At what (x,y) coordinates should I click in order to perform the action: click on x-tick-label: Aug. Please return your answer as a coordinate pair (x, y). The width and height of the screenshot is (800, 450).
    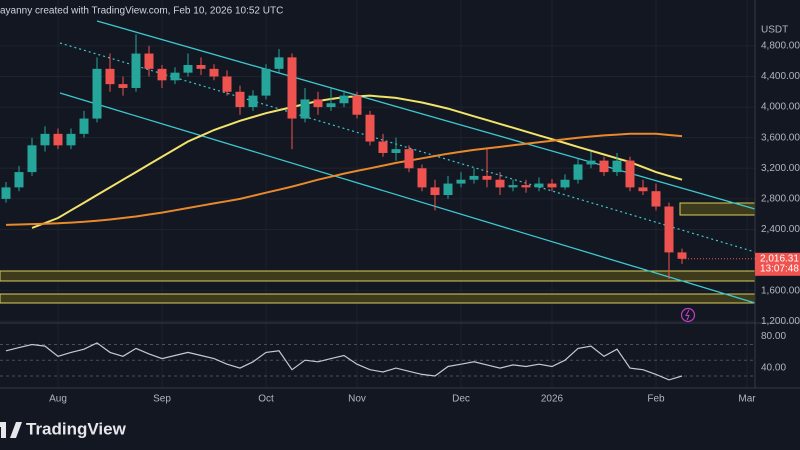
    Looking at the image, I should click on (58, 399).